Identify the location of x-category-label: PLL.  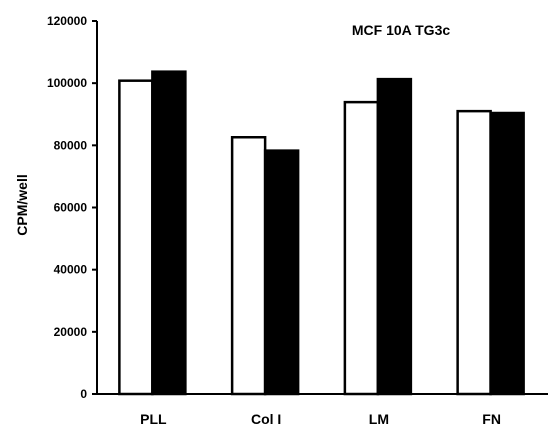
(153, 419).